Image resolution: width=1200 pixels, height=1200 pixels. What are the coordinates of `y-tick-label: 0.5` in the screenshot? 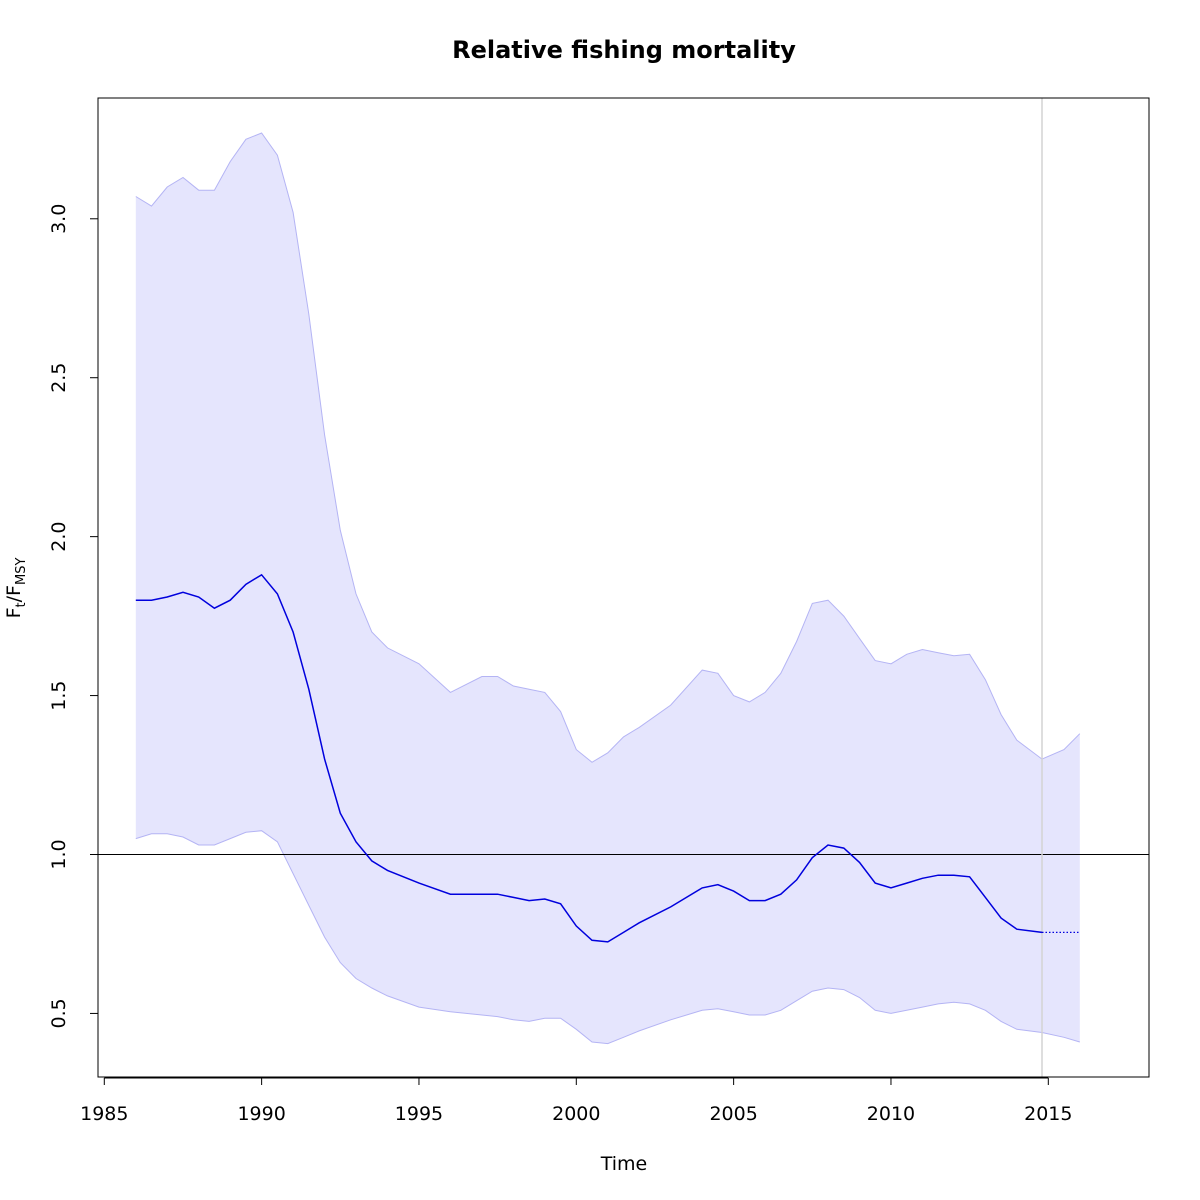 It's located at (59, 1013).